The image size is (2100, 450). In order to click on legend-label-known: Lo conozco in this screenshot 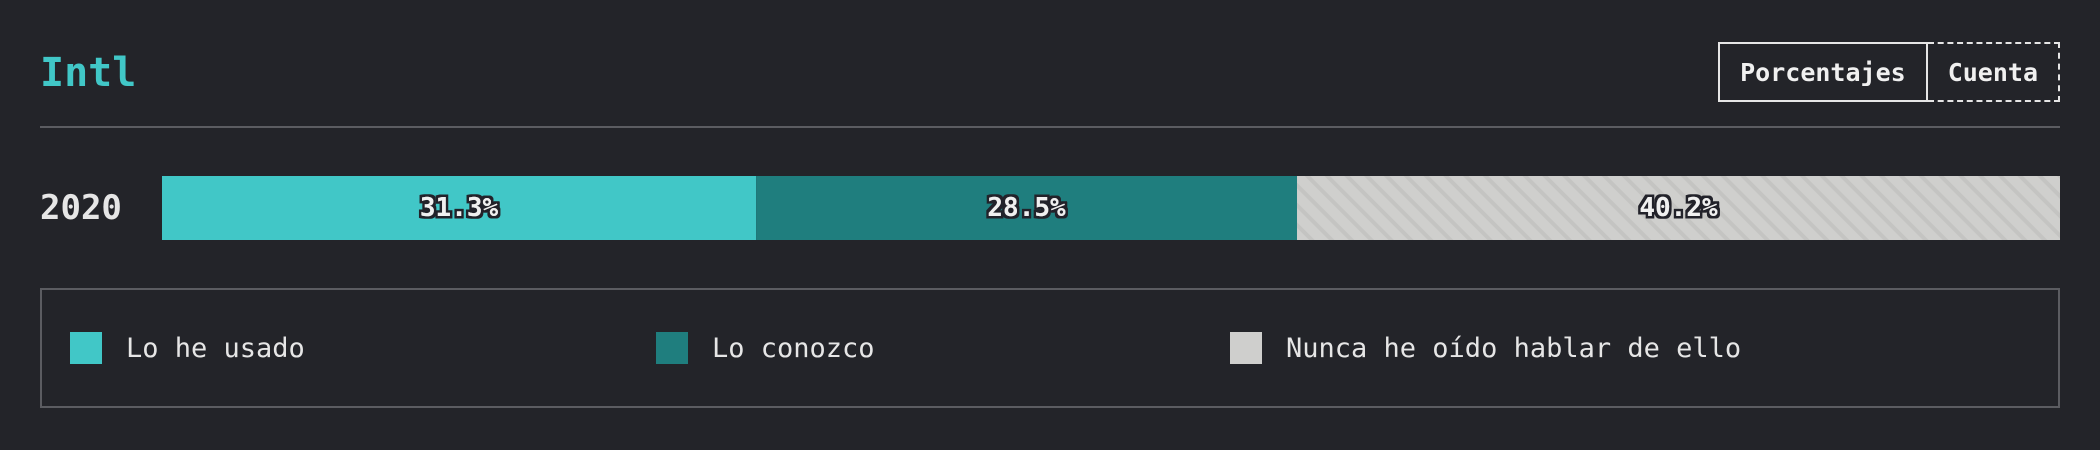, I will do `click(793, 348)`.